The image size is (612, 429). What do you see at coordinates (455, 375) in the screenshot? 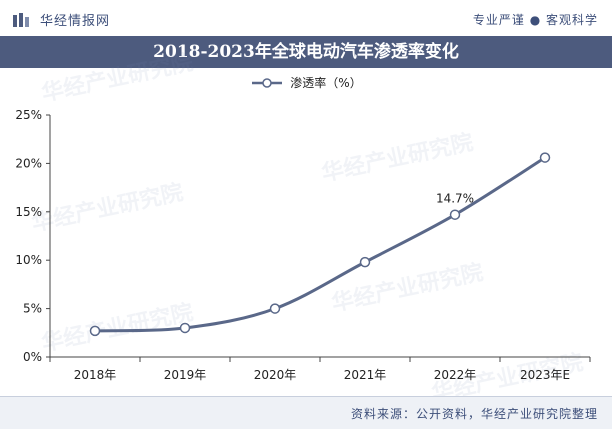
I see `x-tick-label: 2022年` at bounding box center [455, 375].